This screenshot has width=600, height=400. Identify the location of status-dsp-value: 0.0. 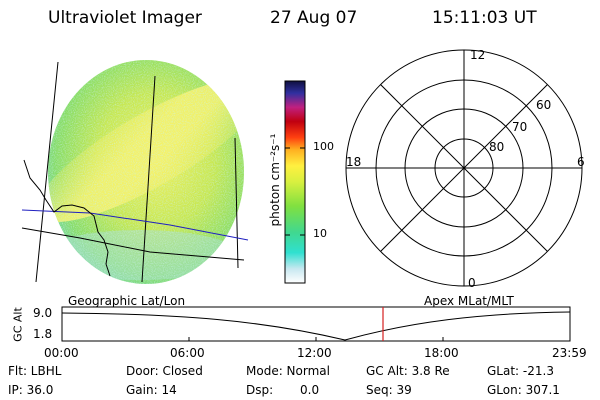
(310, 390).